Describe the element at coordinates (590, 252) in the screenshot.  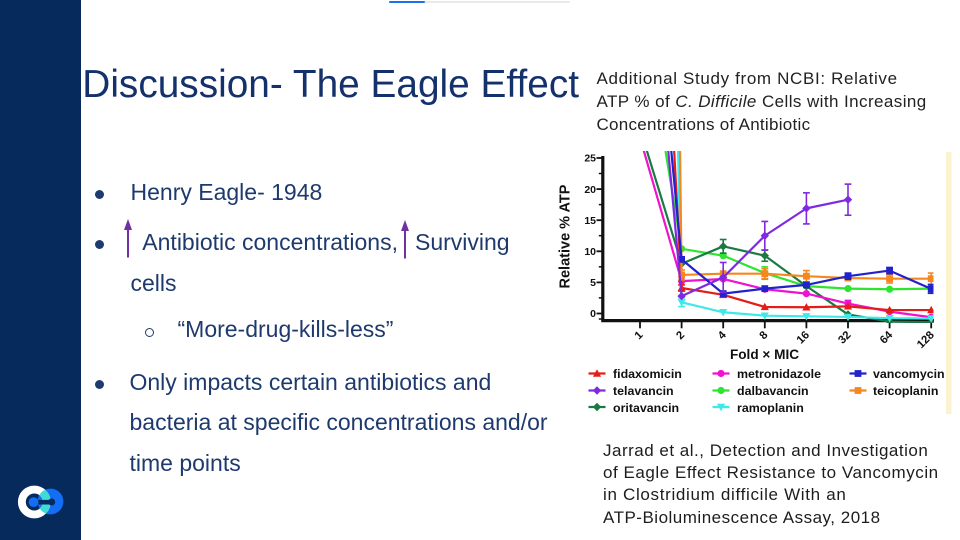
I see `svg-text: 10` at that location.